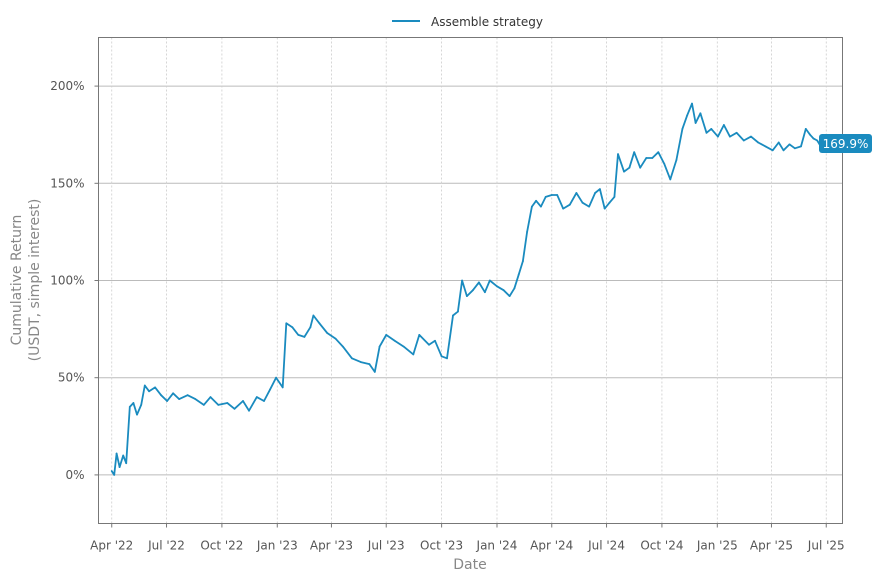 Image resolution: width=878 pixels, height=582 pixels. I want to click on end-value-badge, so click(845, 143).